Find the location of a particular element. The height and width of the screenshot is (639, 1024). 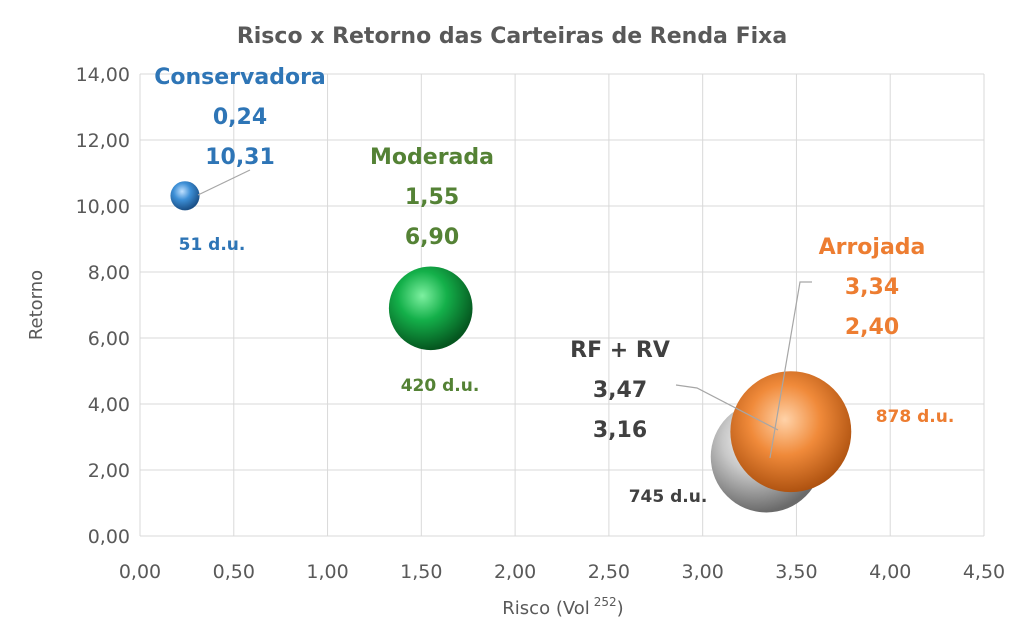

size-label-arrojada: 878 d.u. is located at coordinates (915, 417).